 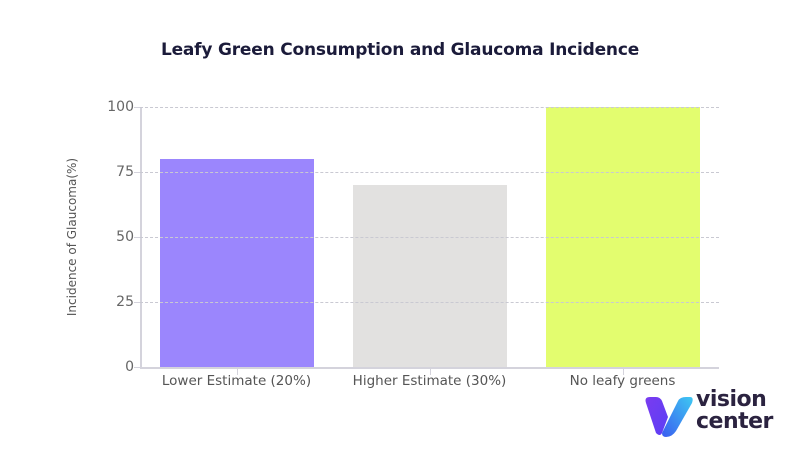 I want to click on y-tick-label: 50, so click(x=125, y=237).